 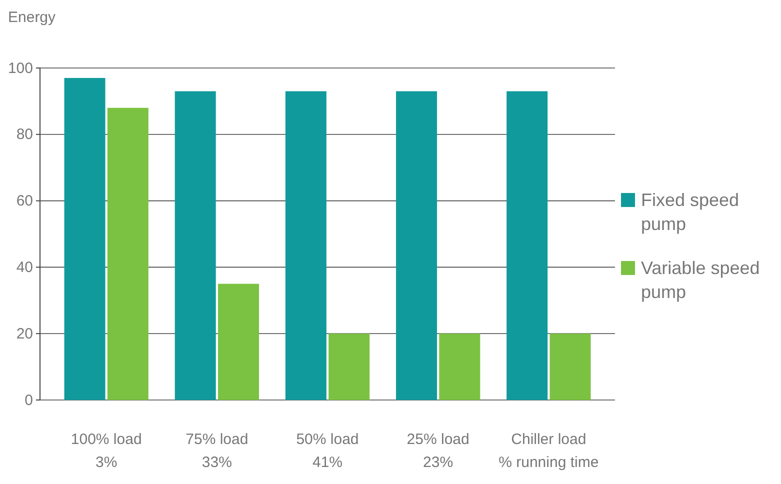 I want to click on x-tick-label: 25% load 23%, so click(x=438, y=451).